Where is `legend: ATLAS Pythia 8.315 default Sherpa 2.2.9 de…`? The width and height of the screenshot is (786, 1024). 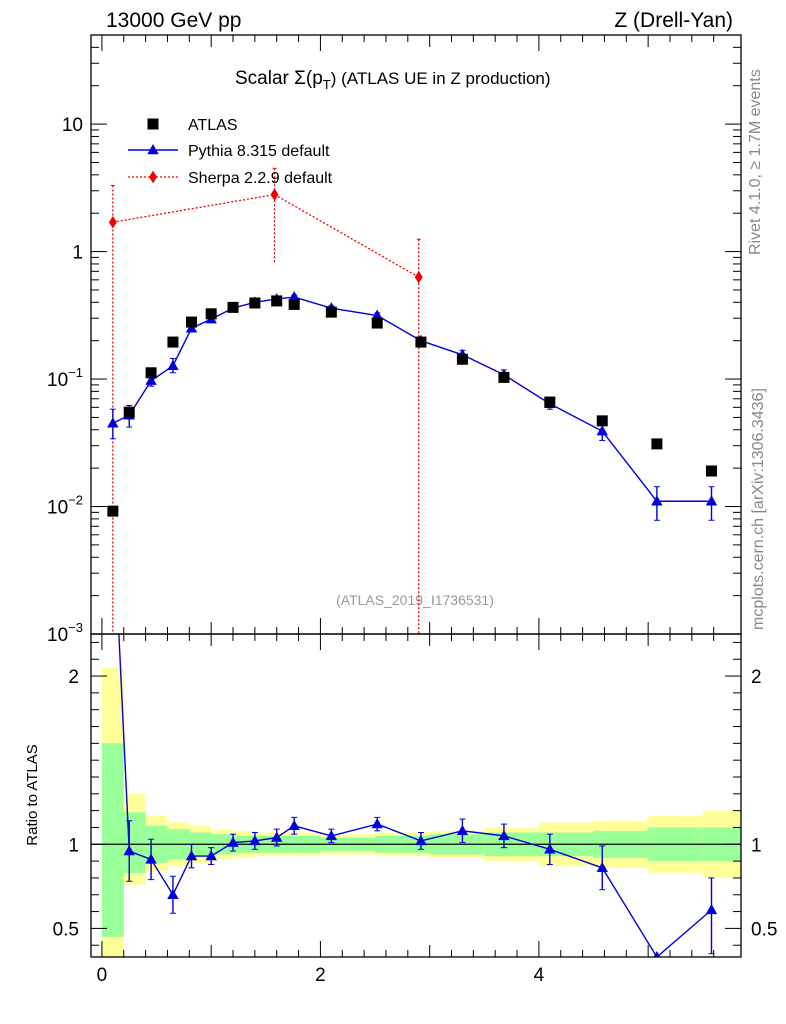 legend: ATLAS Pythia 8.315 default Sherpa 2.2.9 de… is located at coordinates (230, 152).